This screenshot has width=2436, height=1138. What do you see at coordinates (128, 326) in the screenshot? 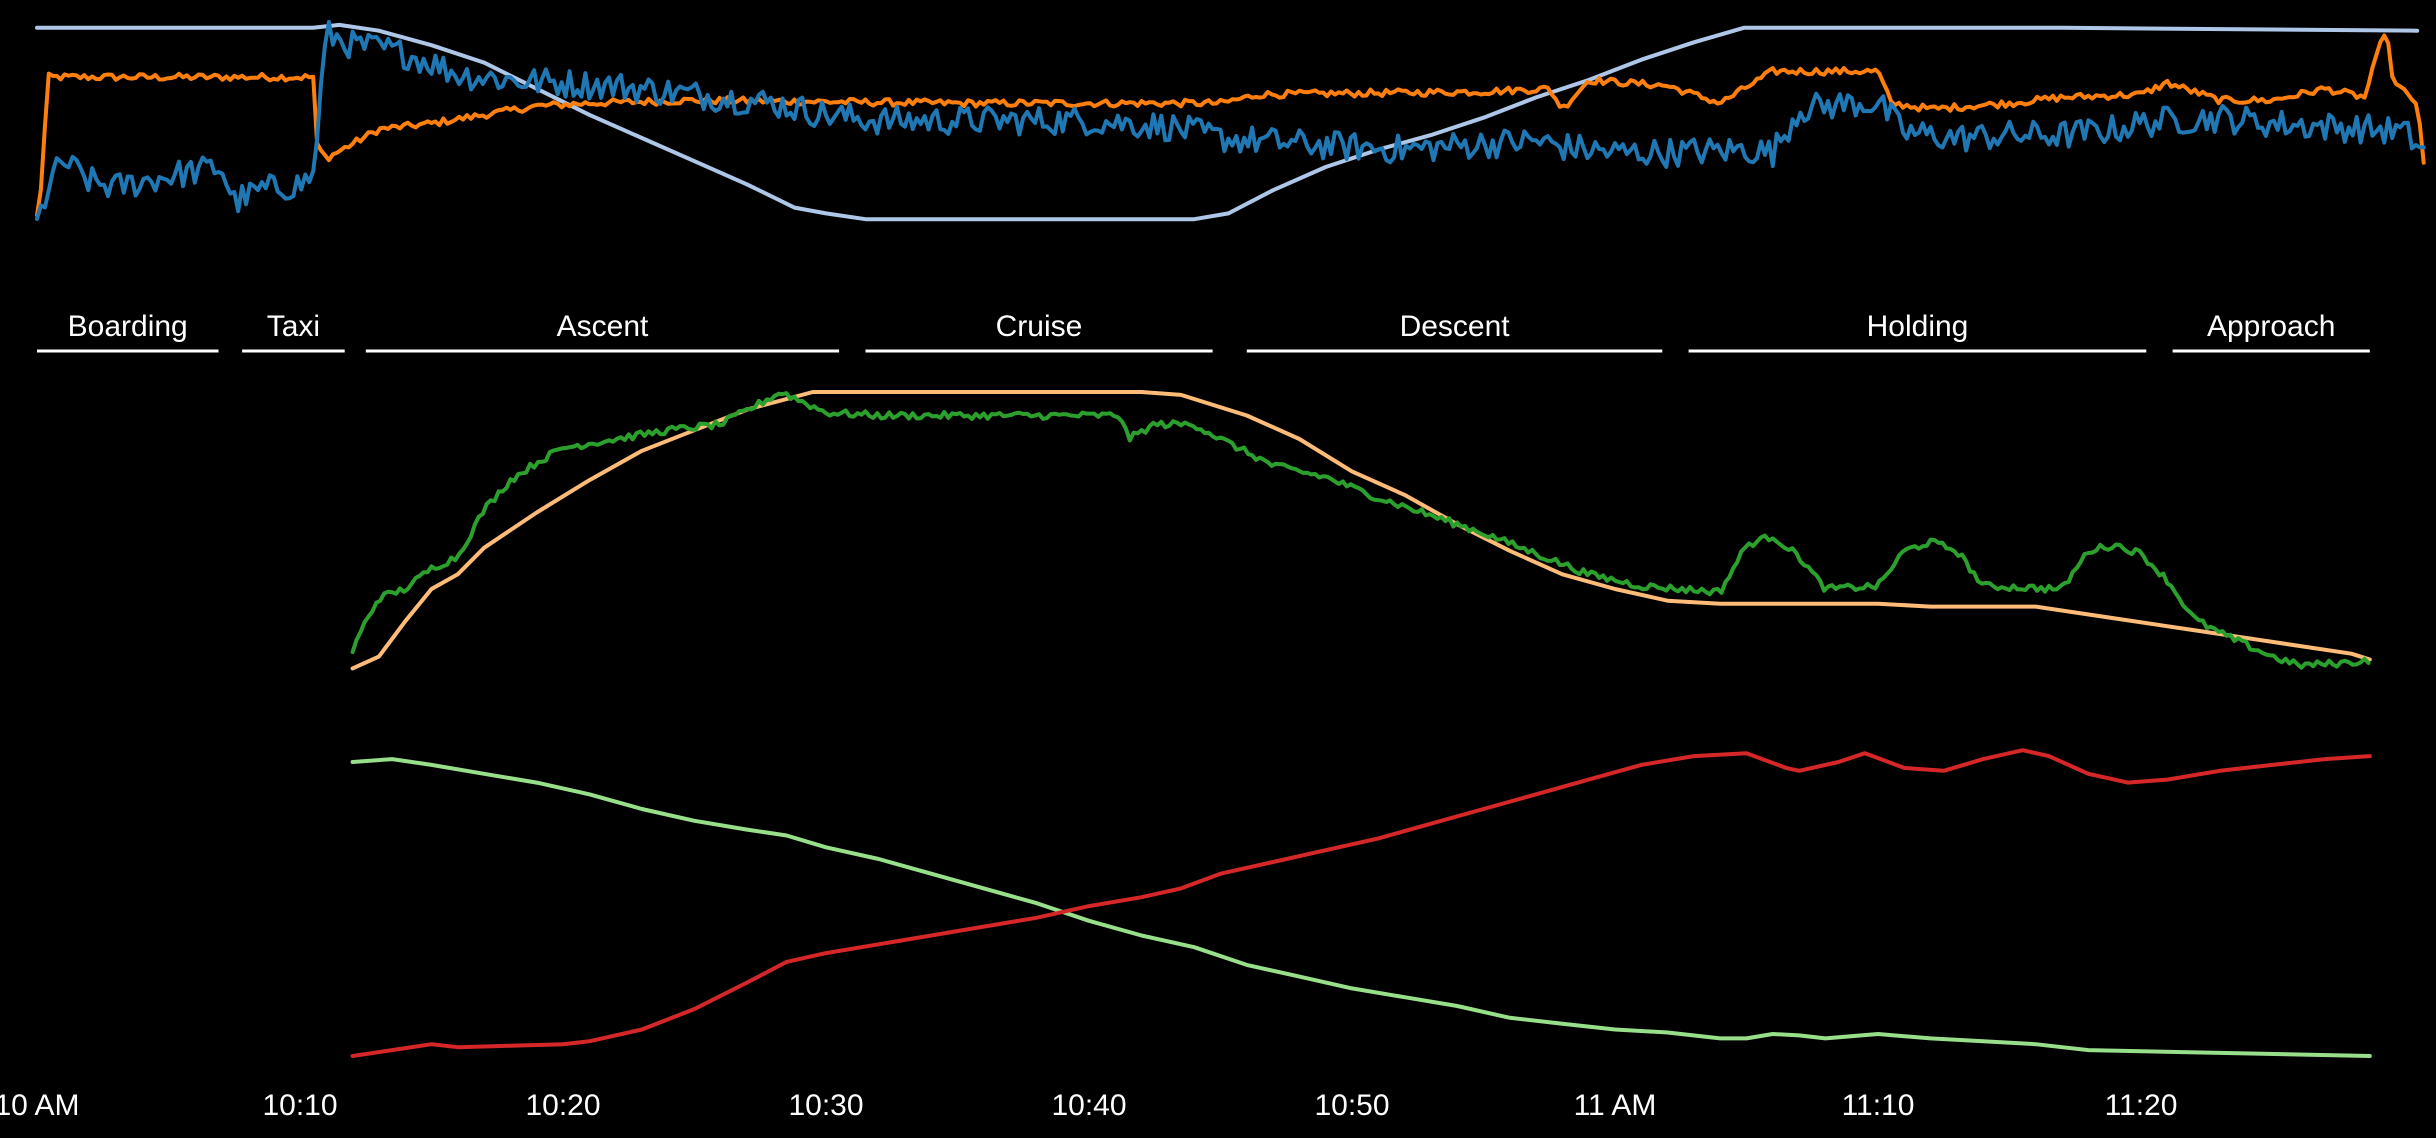
I see `phase-label: Boarding` at bounding box center [128, 326].